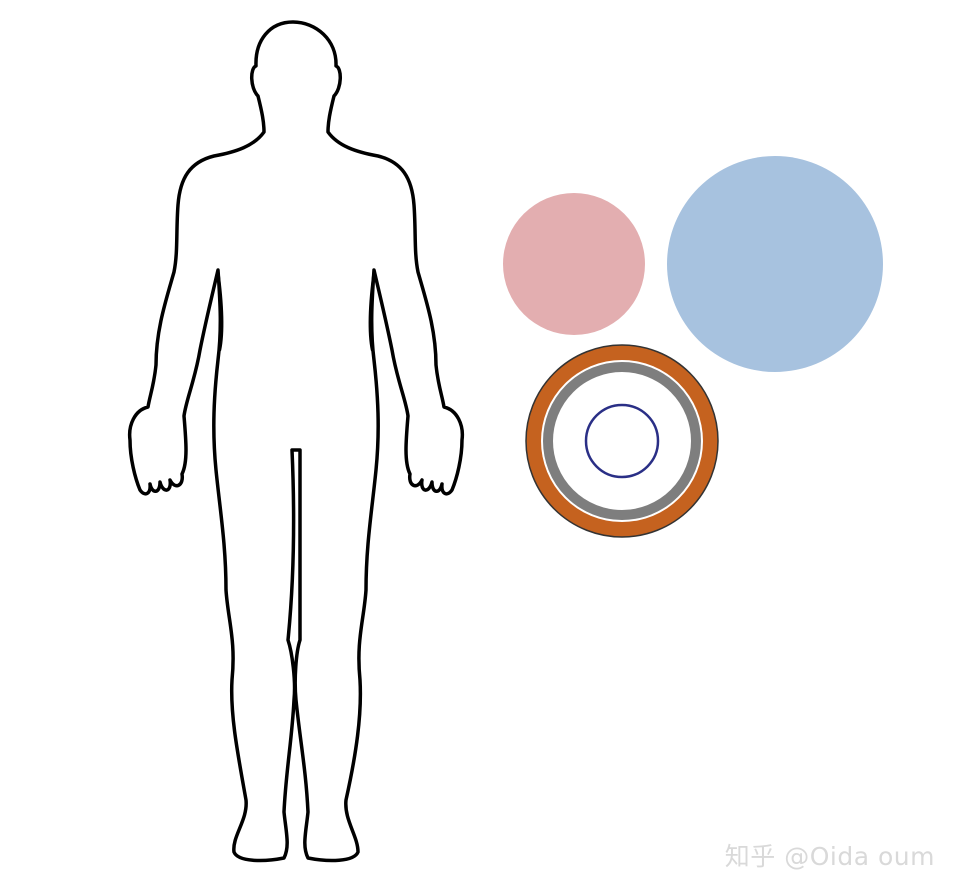 This screenshot has height=895, width=961. What do you see at coordinates (775, 264) in the screenshot?
I see `blue-circle` at bounding box center [775, 264].